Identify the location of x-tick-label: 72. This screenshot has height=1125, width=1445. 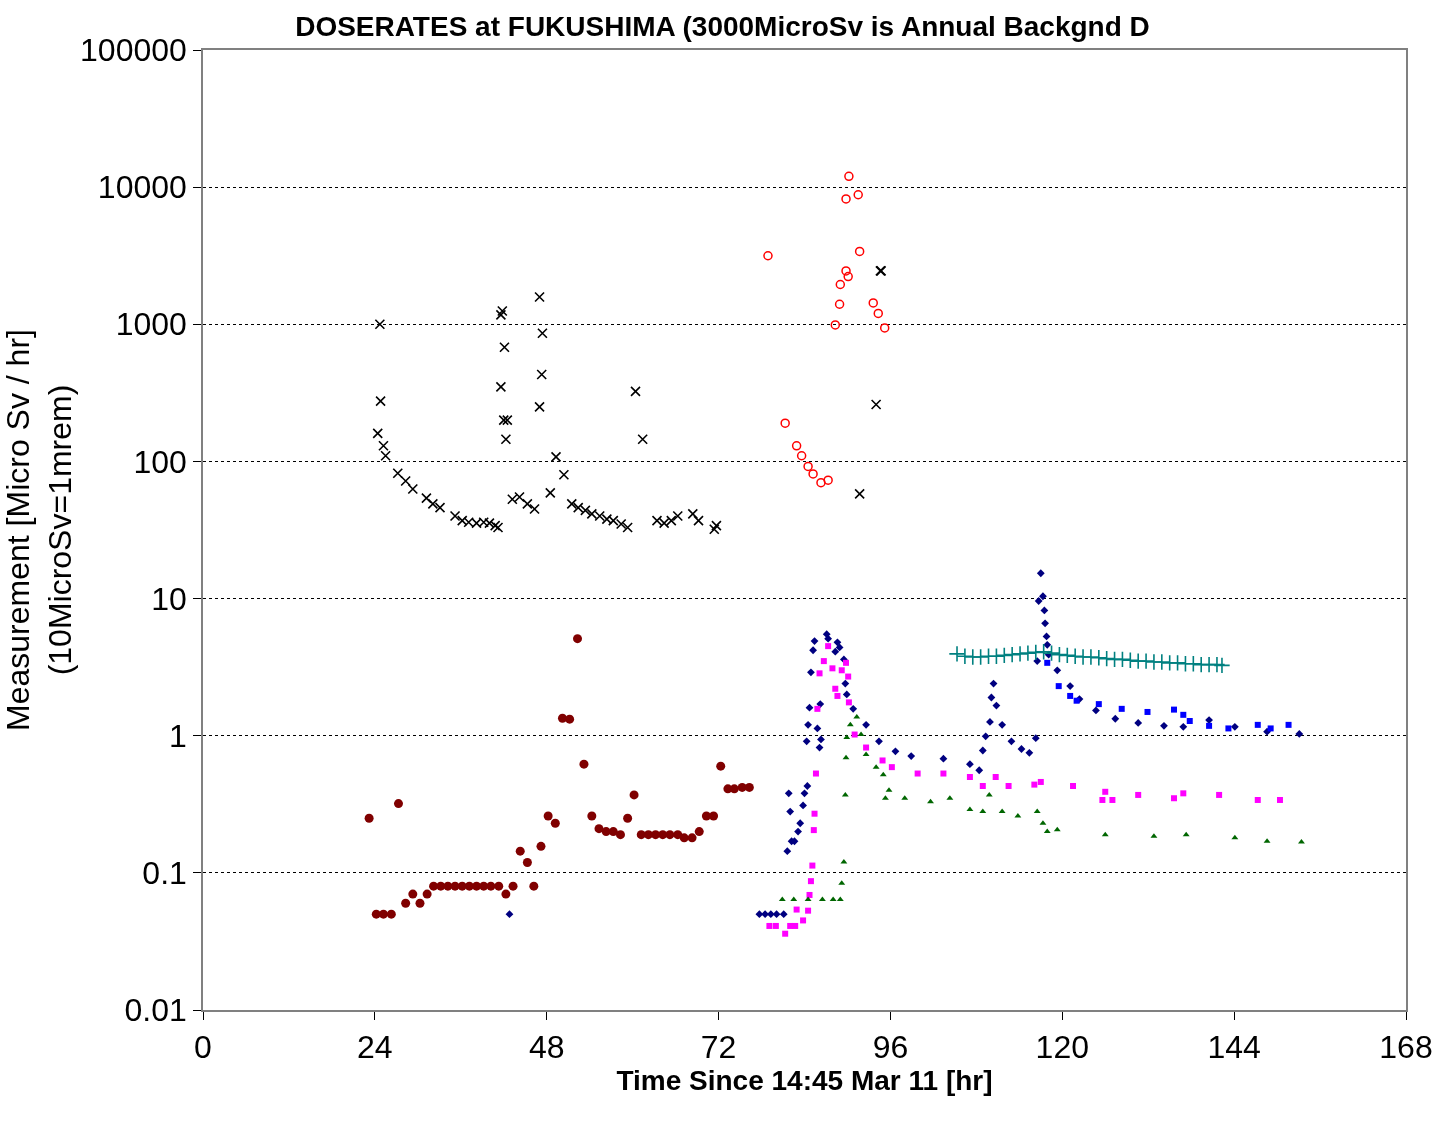
(718, 1047).